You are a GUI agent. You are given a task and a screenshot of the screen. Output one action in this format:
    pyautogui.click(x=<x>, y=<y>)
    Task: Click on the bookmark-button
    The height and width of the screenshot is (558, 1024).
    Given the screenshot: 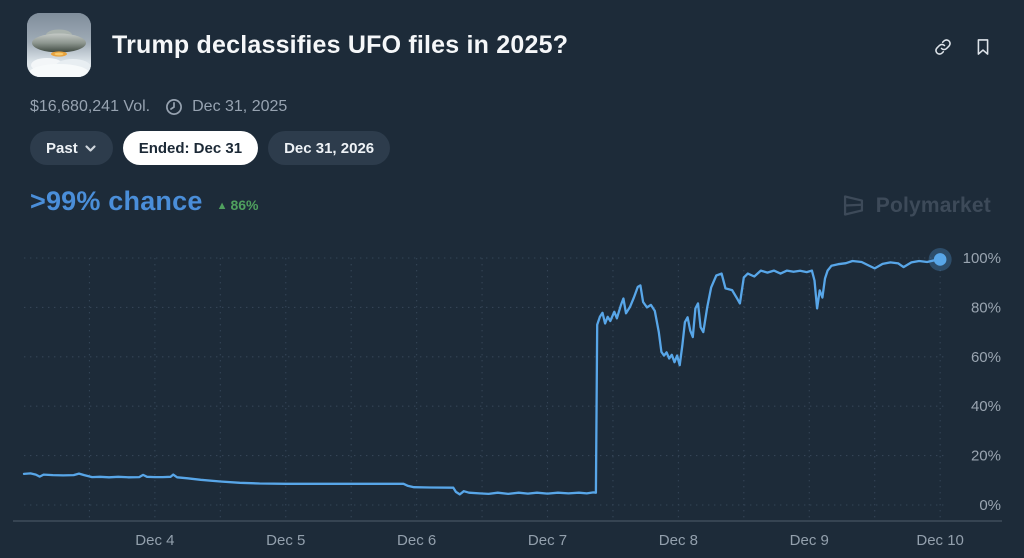 What is the action you would take?
    pyautogui.click(x=983, y=47)
    